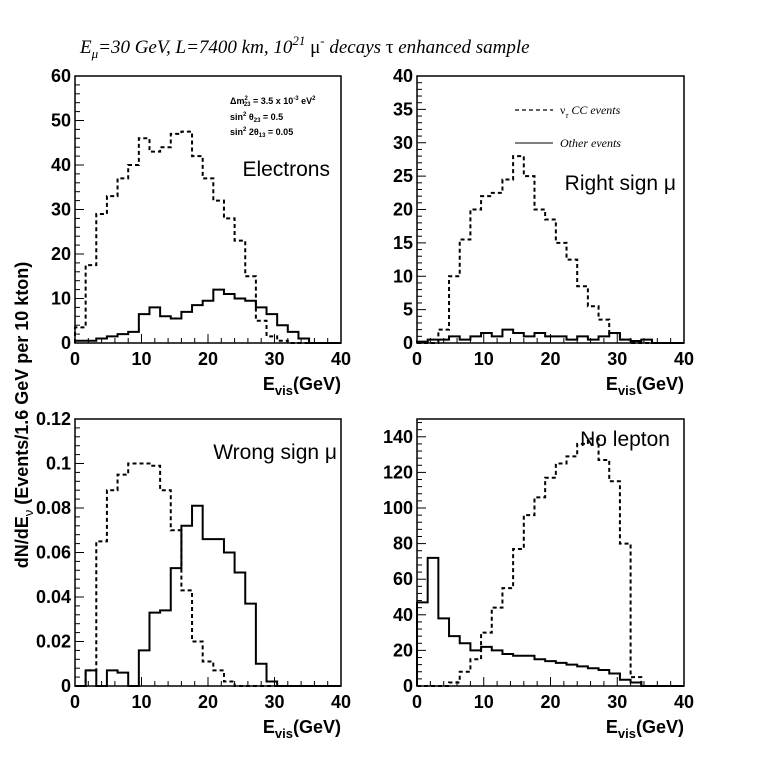 The image size is (763, 763). I want to click on panel-title: Wrong sign μ, so click(275, 452).